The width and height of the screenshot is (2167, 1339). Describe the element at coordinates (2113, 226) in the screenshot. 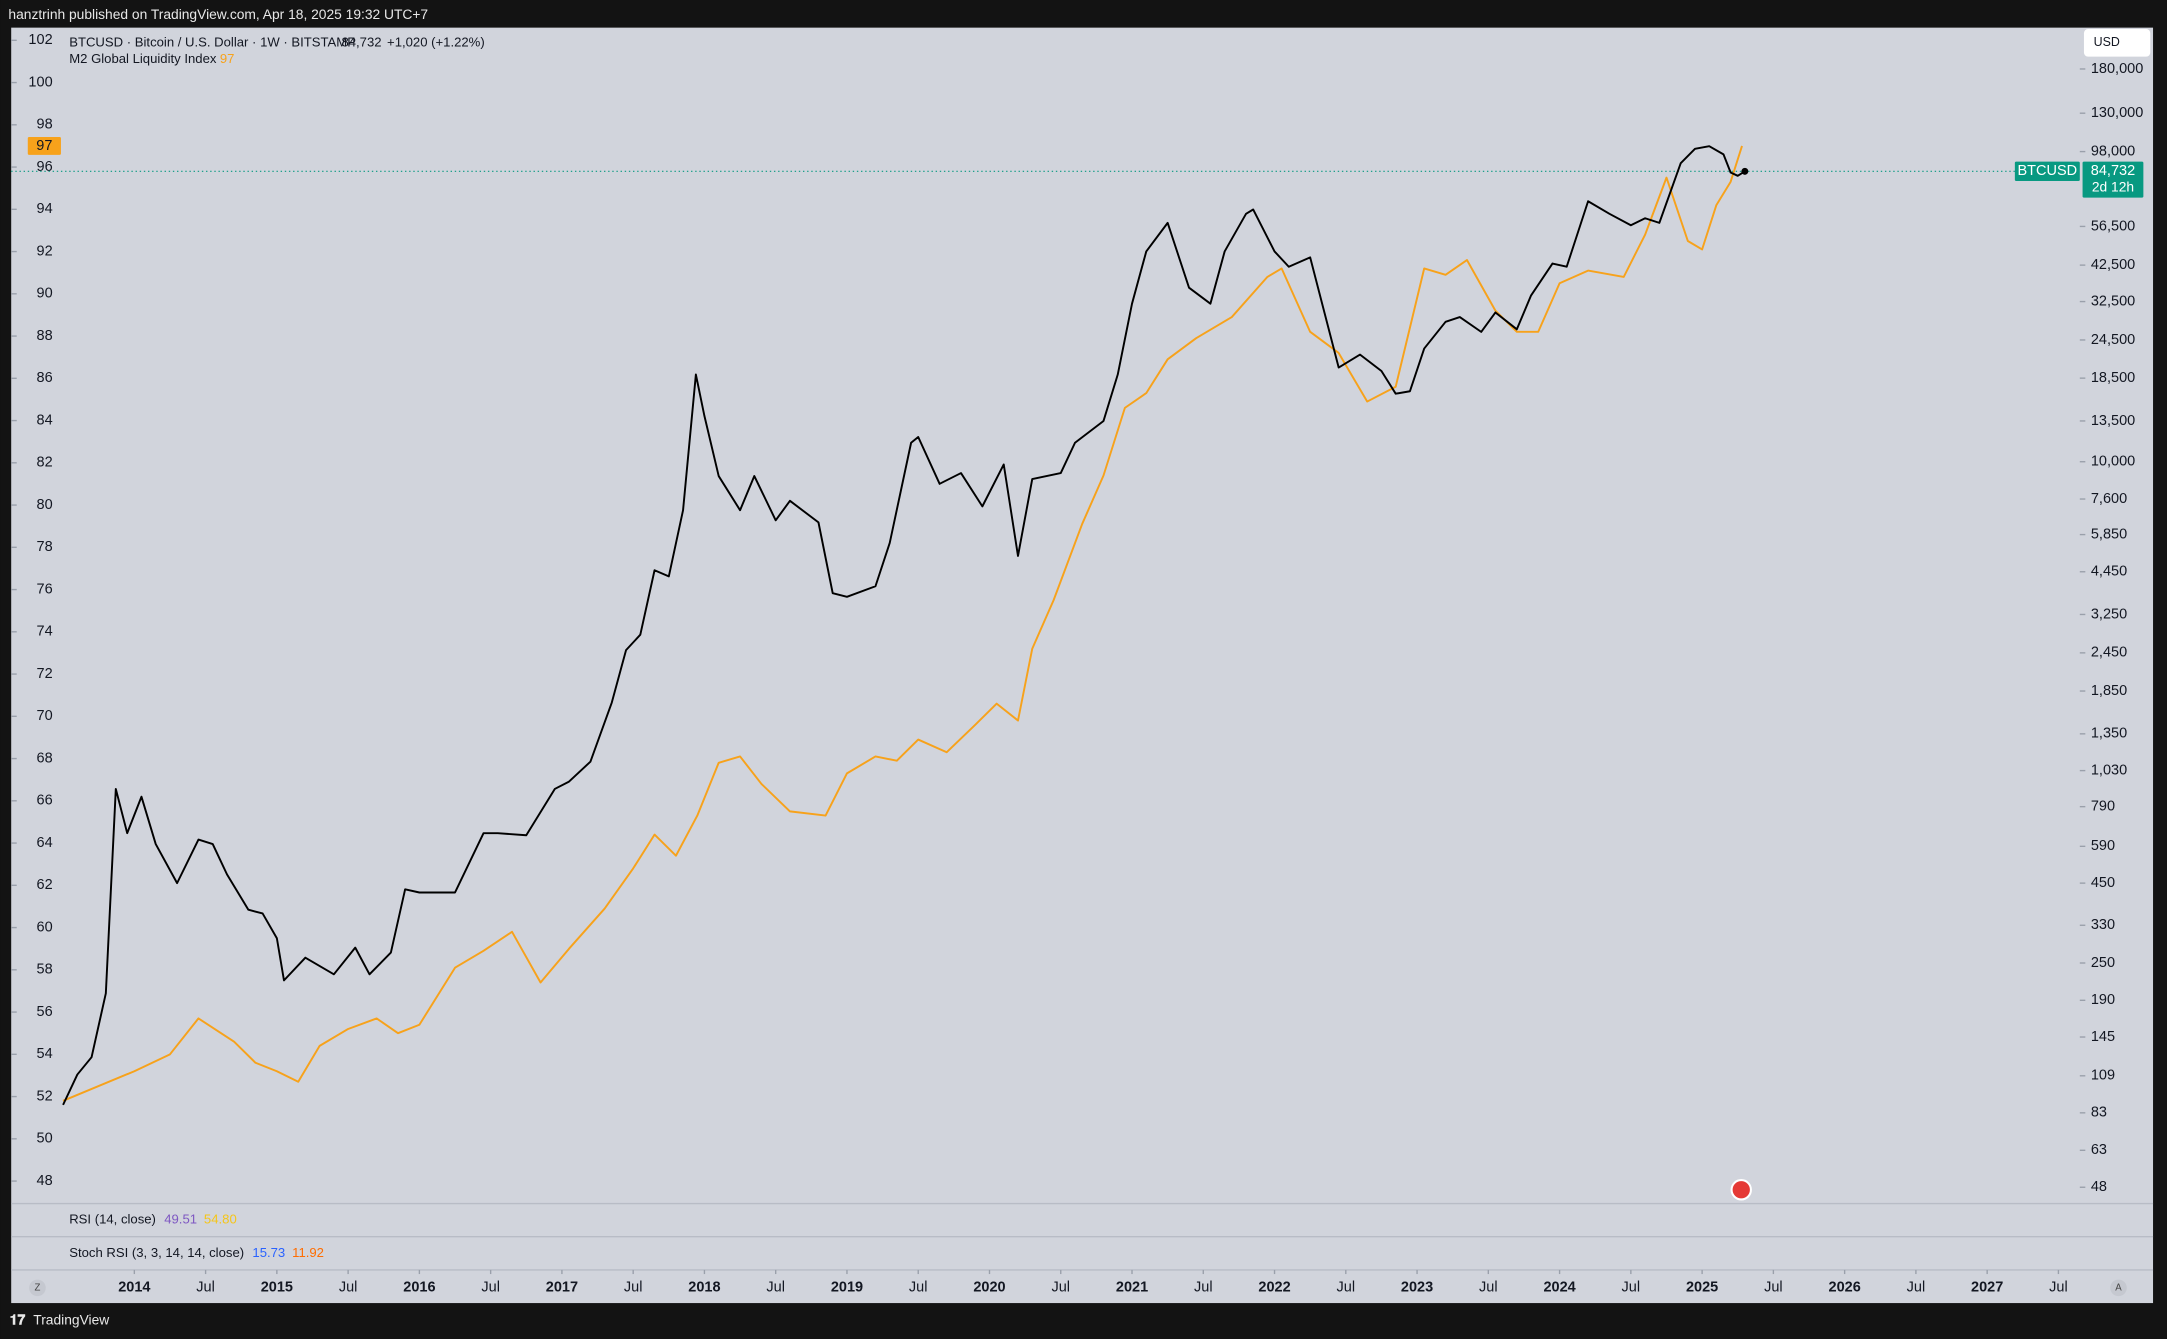

I see `y2-tick-label: 56,500` at that location.